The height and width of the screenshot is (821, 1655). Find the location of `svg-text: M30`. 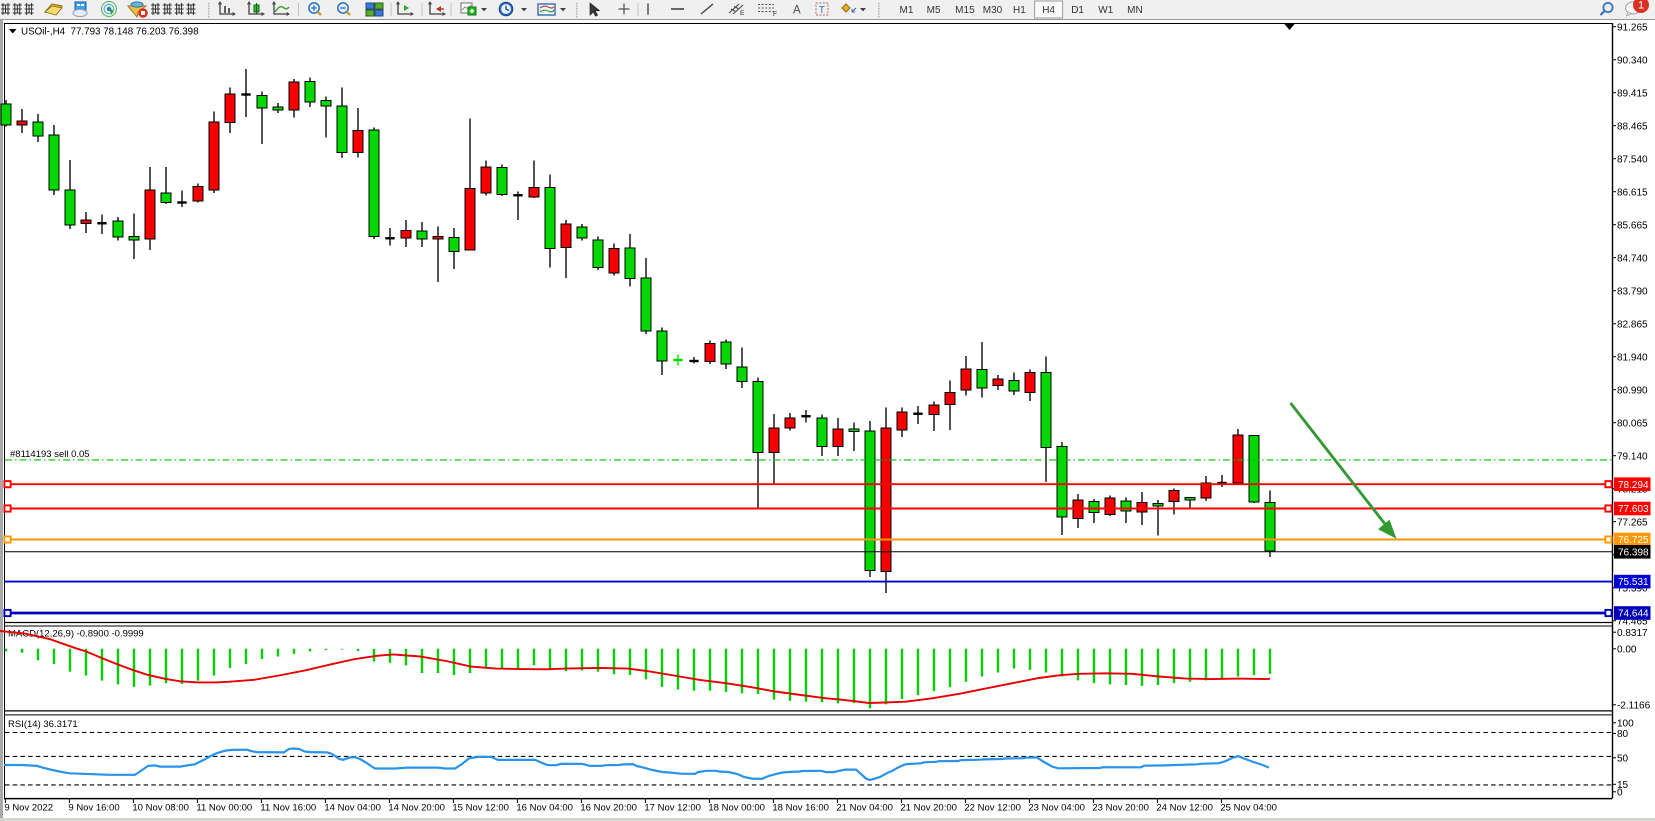

svg-text: M30 is located at coordinates (993, 10).